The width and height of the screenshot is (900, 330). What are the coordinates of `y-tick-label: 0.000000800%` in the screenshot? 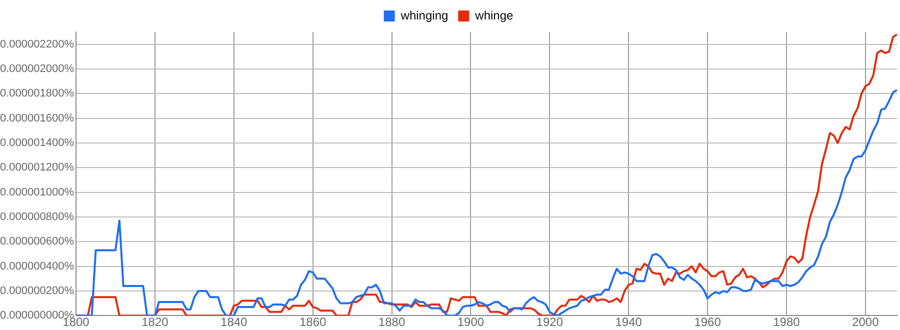 It's located at (37, 216).